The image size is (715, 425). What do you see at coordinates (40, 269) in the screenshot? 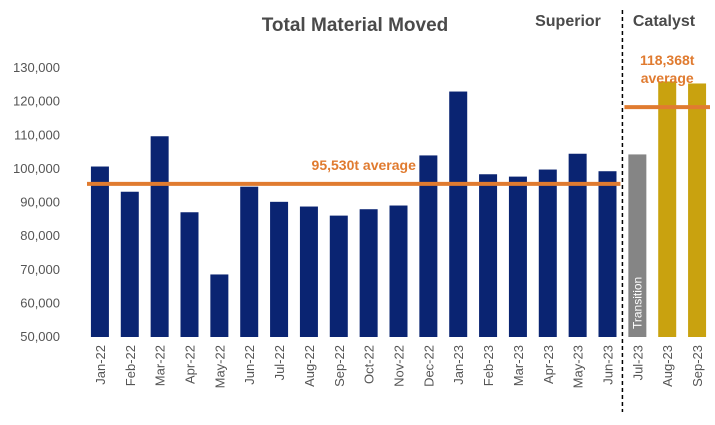
I see `y-tick-label: 70,000` at bounding box center [40, 269].